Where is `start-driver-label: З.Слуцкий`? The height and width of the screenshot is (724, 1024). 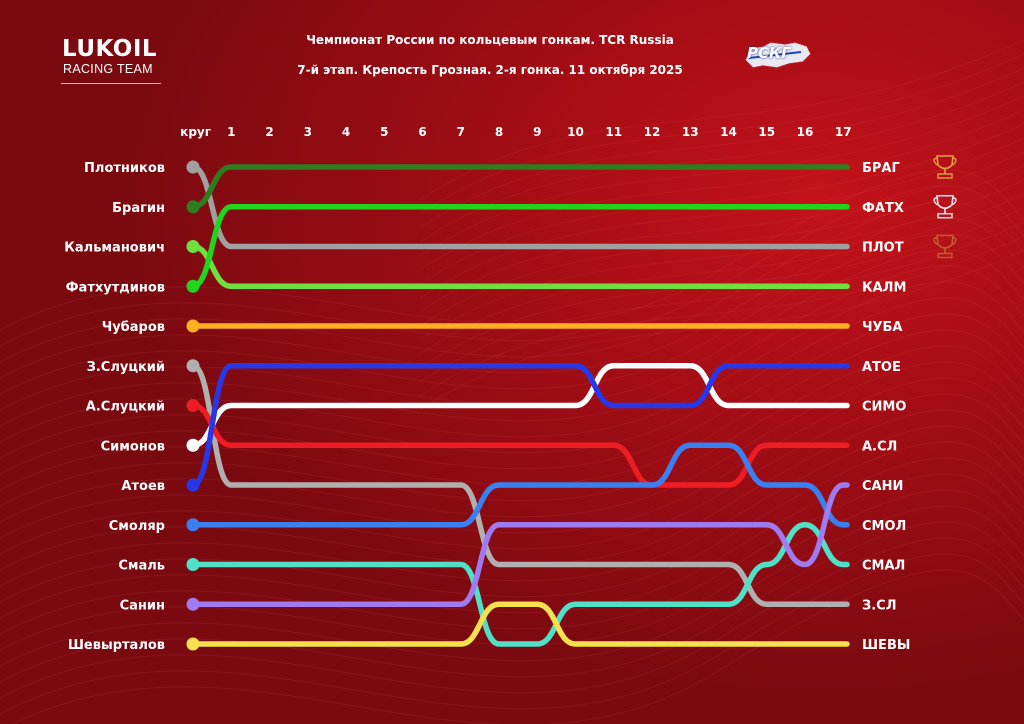 start-driver-label: З.Слуцкий is located at coordinates (126, 367).